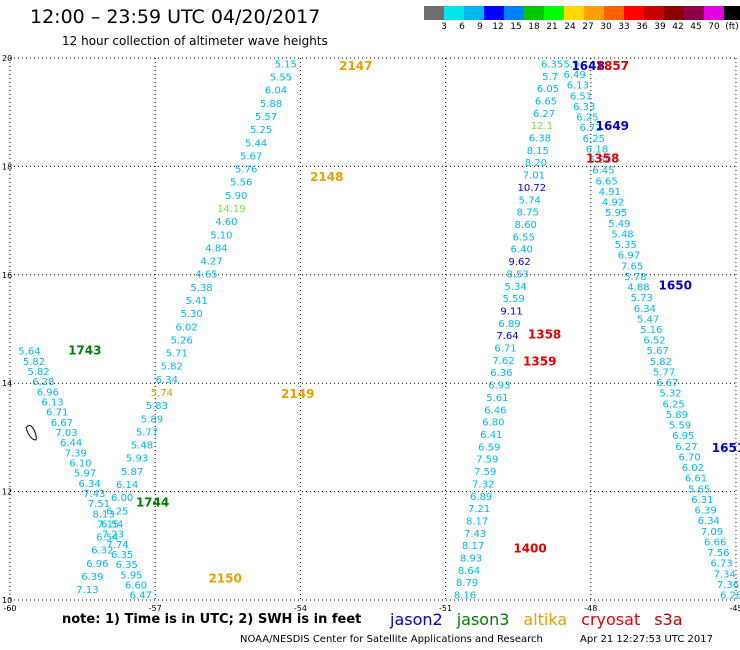 This screenshot has height=650, width=740. What do you see at coordinates (216, 248) in the screenshot?
I see `wave-height-point: 4.84` at bounding box center [216, 248].